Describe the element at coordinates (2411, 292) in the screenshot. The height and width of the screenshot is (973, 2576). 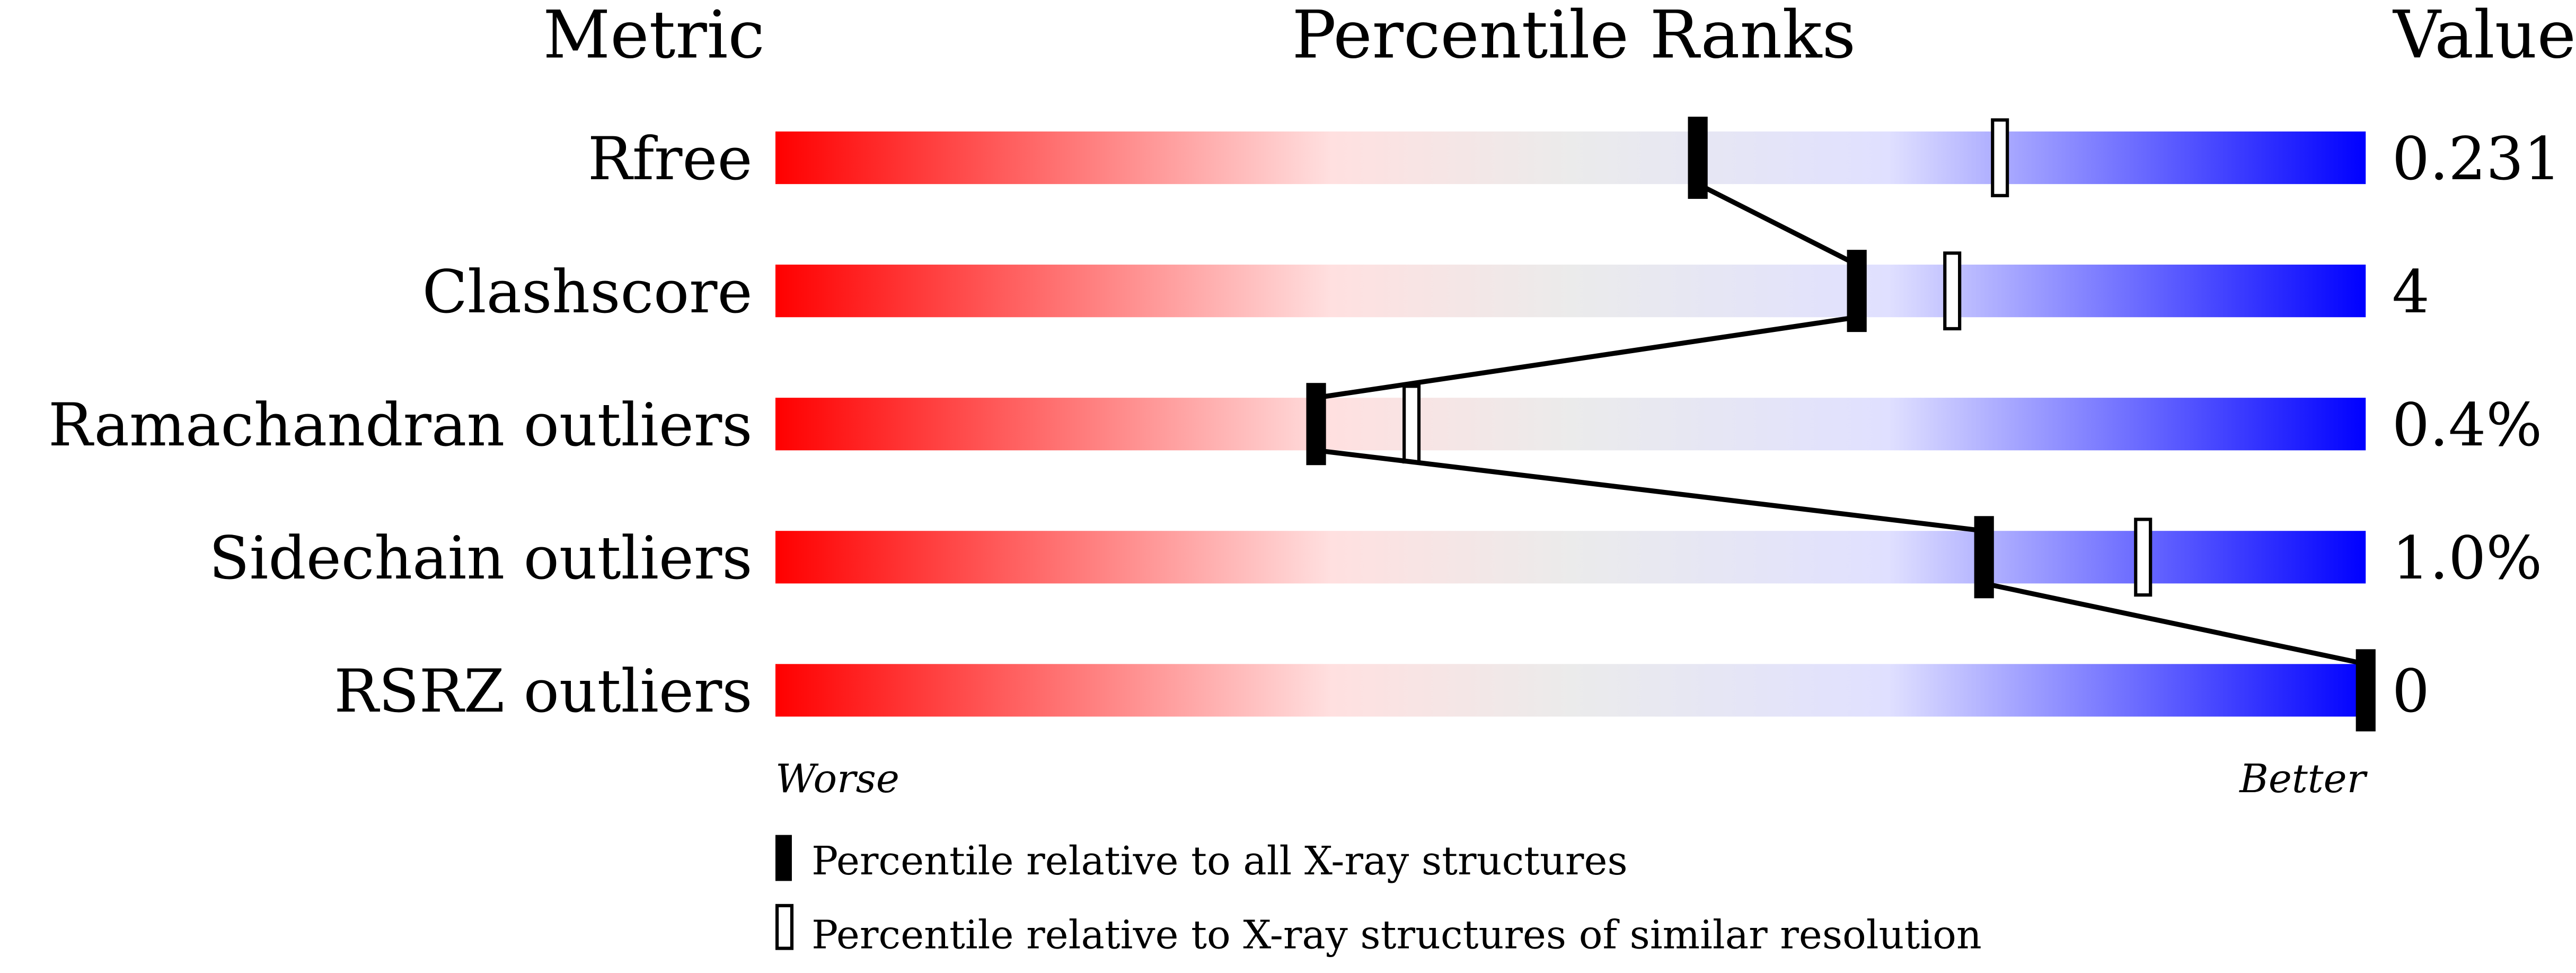
I see `metric-value: 4` at that location.